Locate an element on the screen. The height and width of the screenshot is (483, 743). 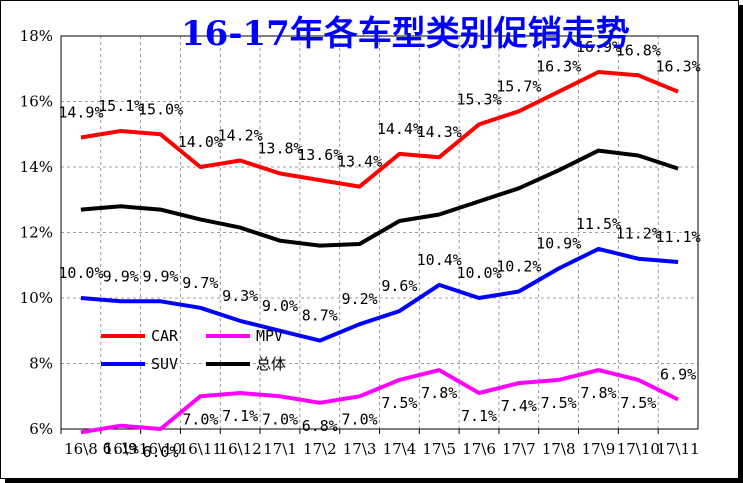
x-tick-label: 16\8 is located at coordinates (81, 449).